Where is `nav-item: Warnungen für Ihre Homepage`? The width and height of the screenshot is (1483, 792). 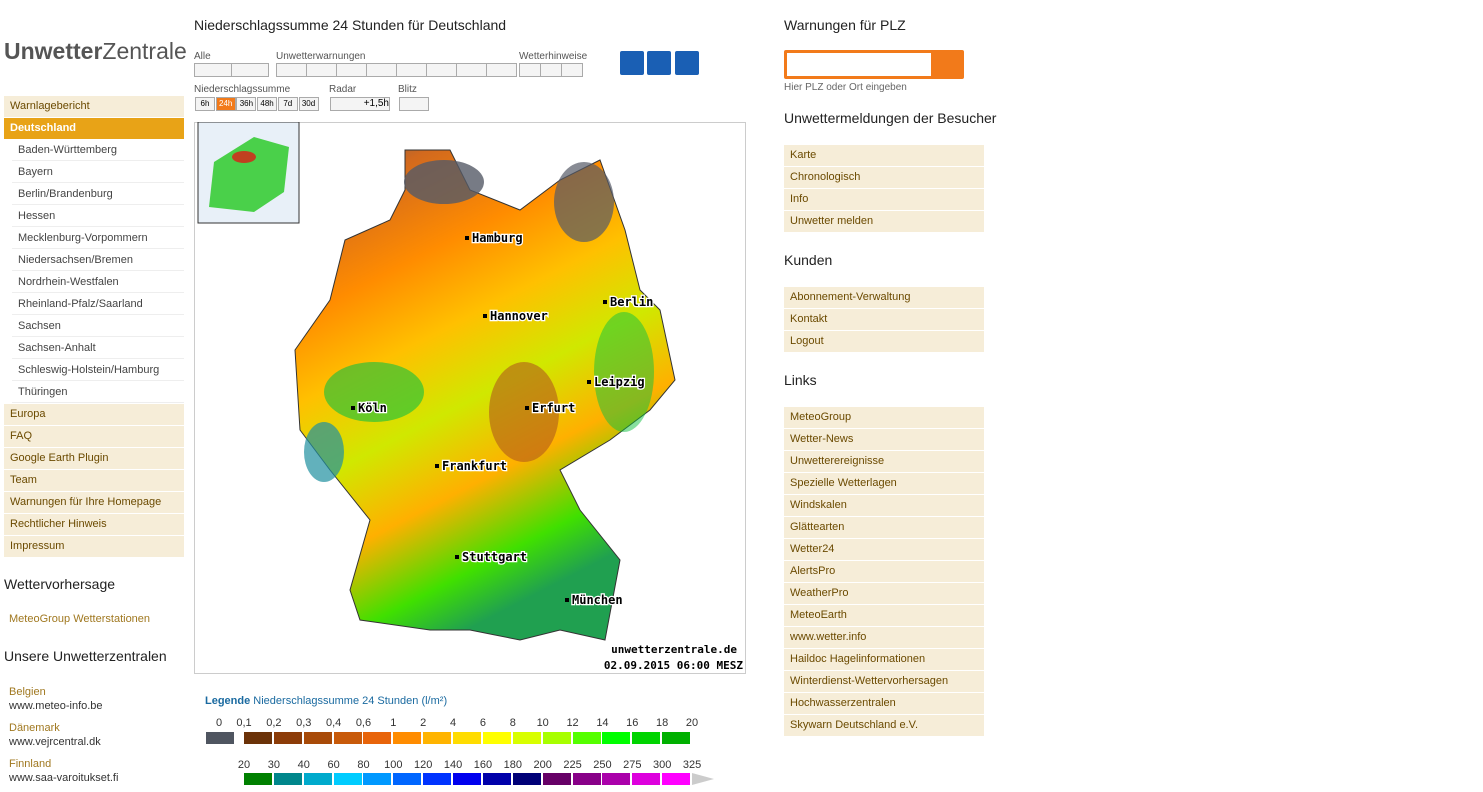
nav-item: Warnungen für Ihre Homepage is located at coordinates (94, 502).